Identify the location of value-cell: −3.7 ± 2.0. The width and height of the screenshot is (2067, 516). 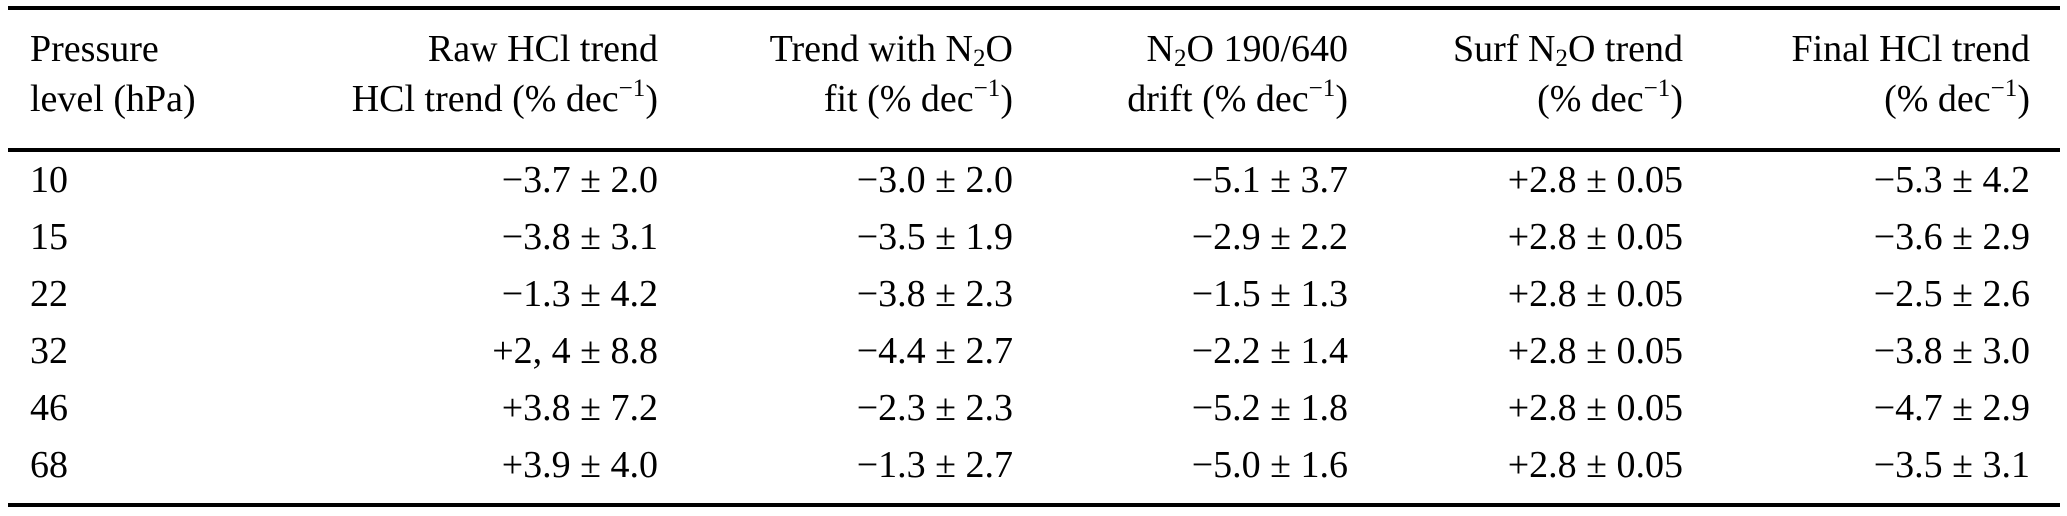
(579, 180).